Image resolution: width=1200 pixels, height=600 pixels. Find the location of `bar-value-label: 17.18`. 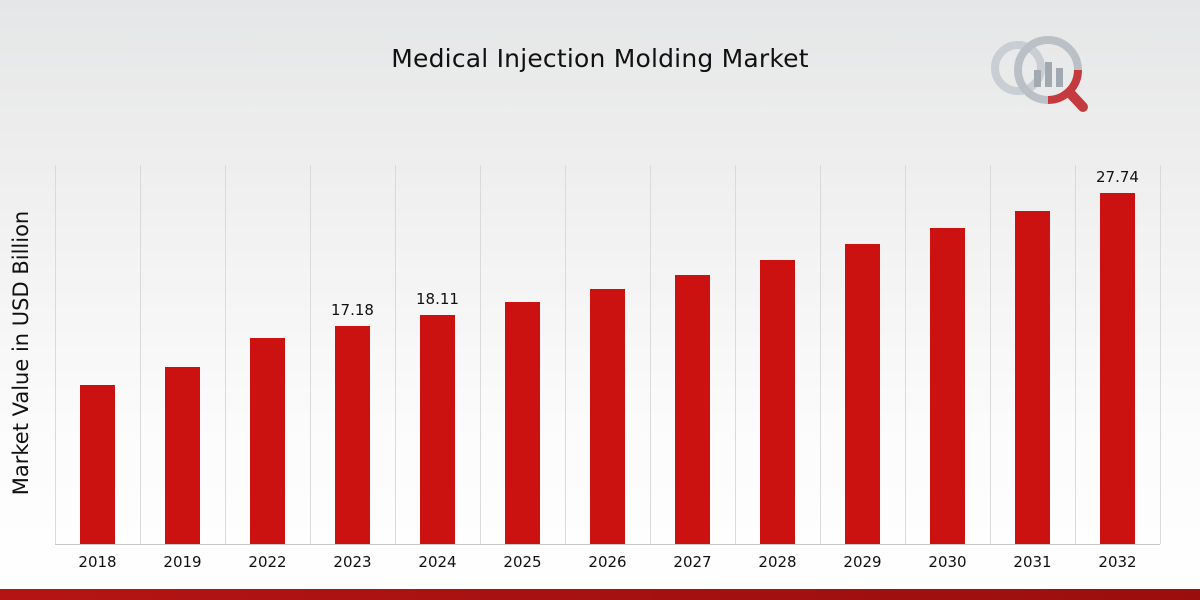

bar-value-label: 17.18 is located at coordinates (352, 310).